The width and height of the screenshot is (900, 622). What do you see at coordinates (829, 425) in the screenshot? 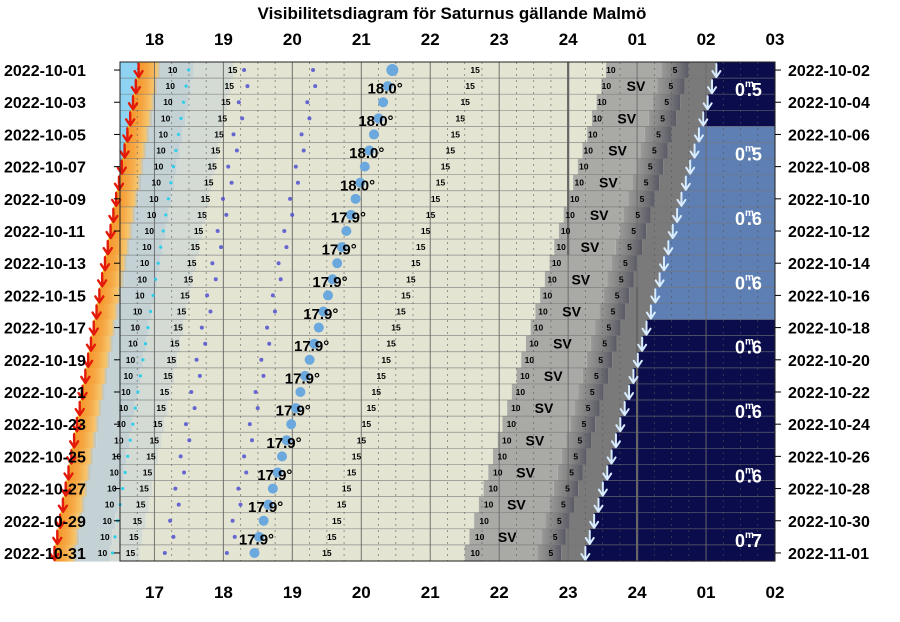
I see `right-date-label: 2022-10-24` at bounding box center [829, 425].